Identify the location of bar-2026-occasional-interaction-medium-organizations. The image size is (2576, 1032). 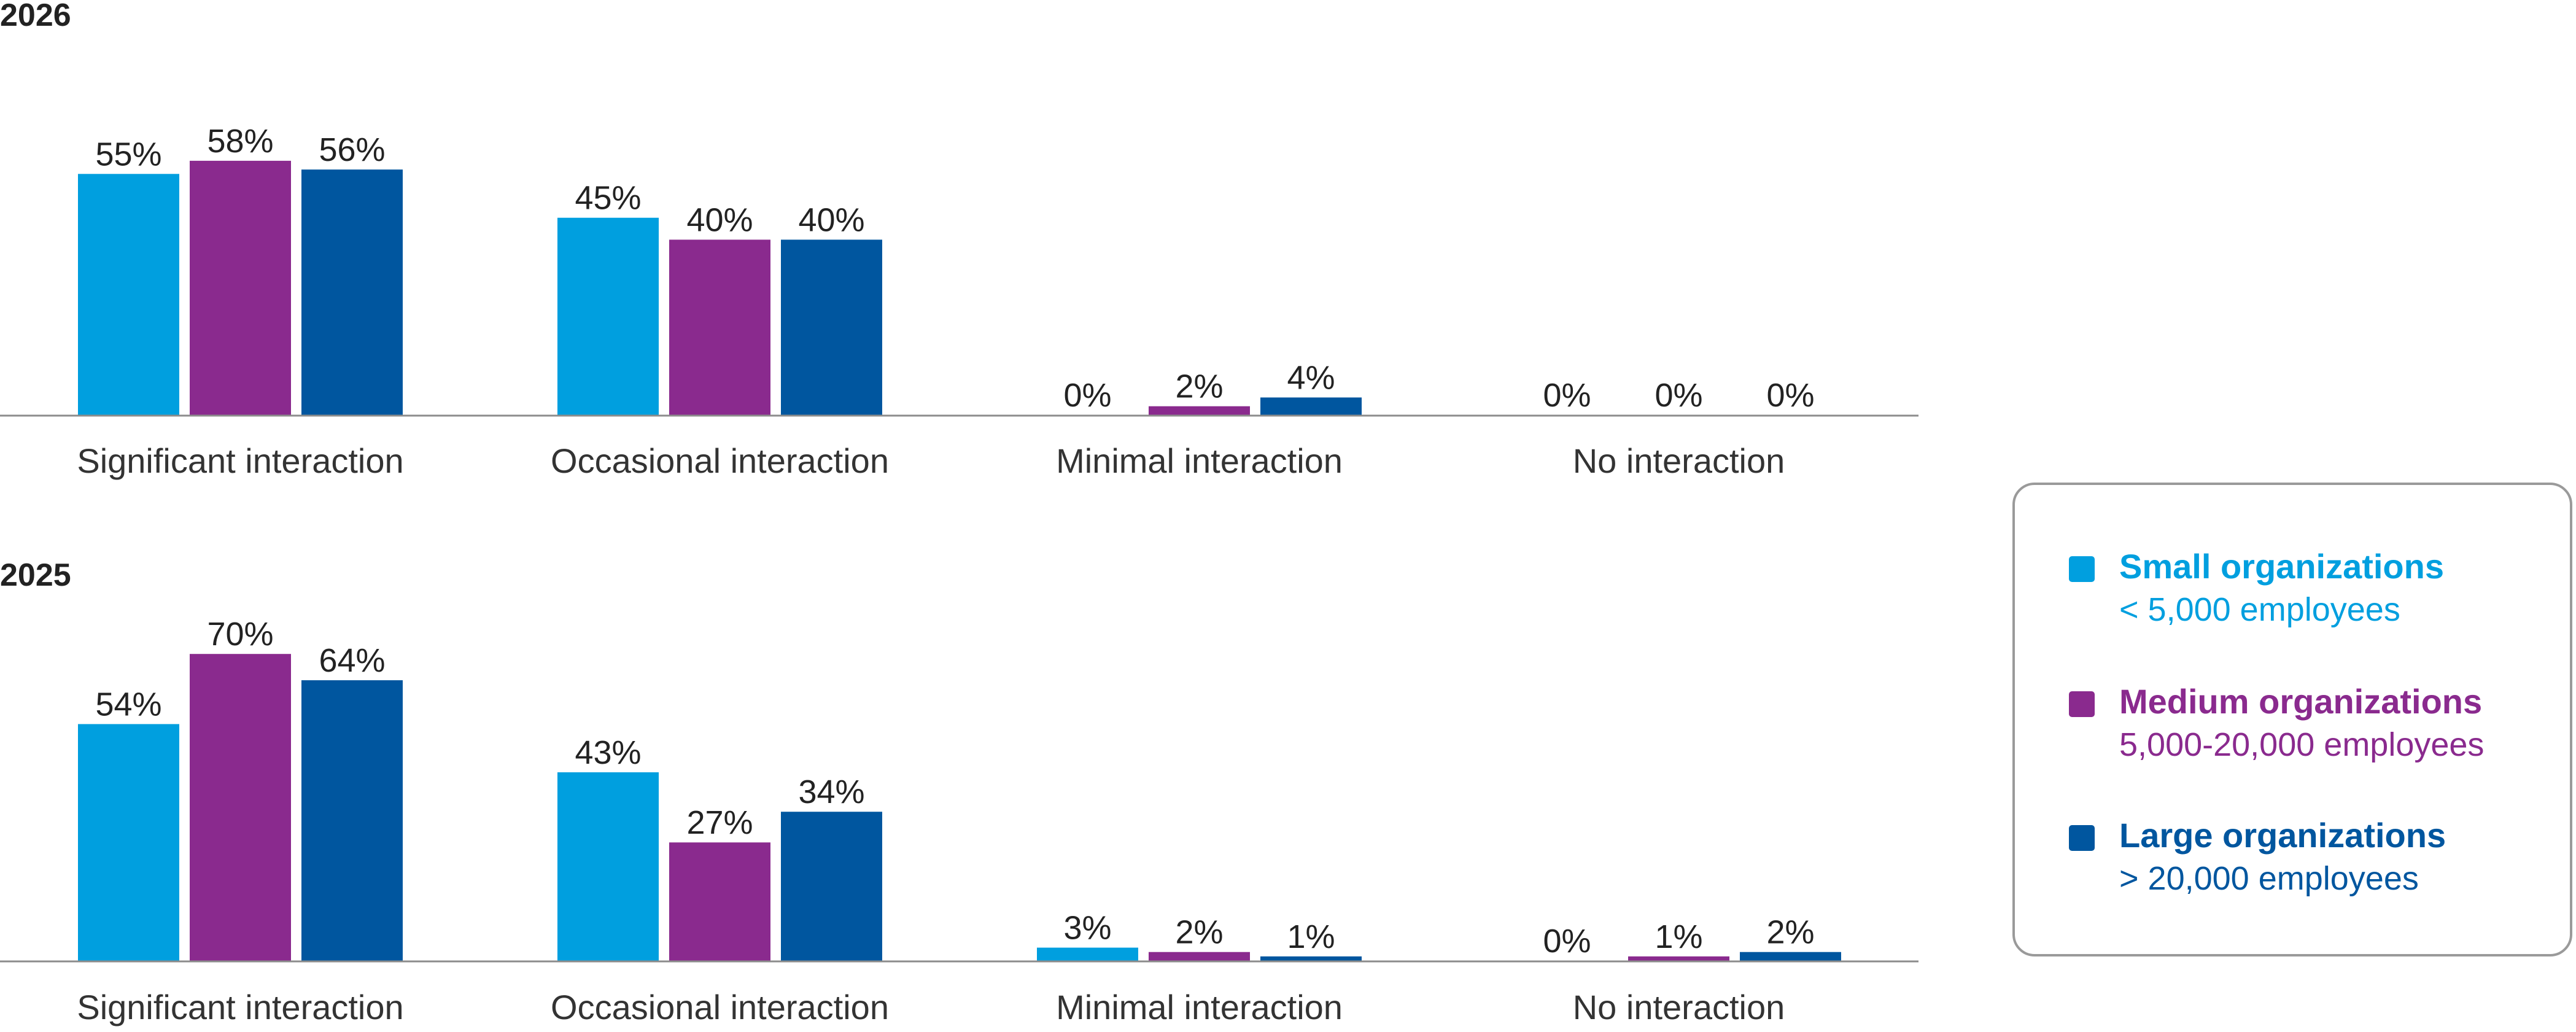
(719, 327).